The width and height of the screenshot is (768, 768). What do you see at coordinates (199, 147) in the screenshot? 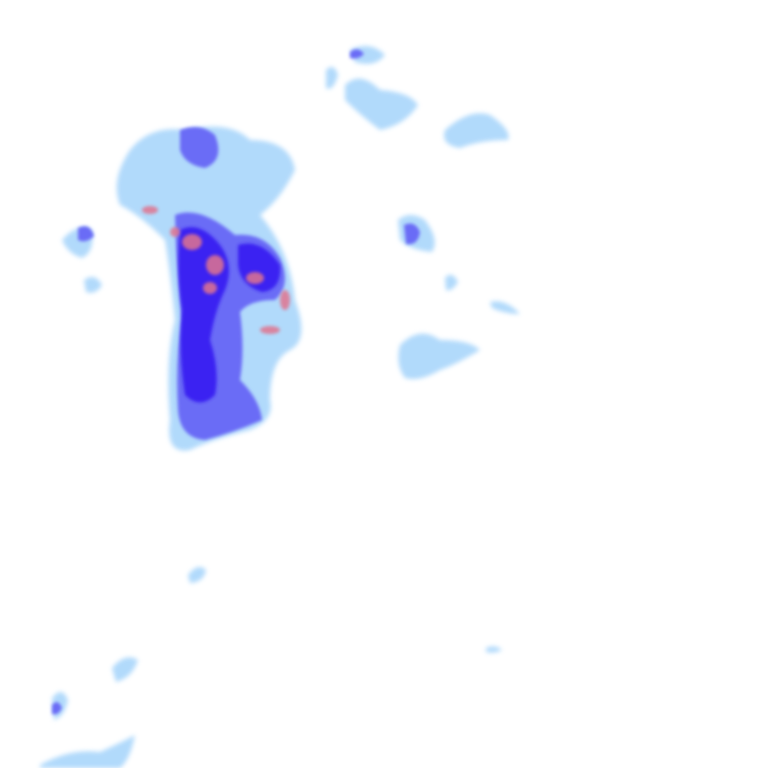
I see `cell-north-moderate` at bounding box center [199, 147].